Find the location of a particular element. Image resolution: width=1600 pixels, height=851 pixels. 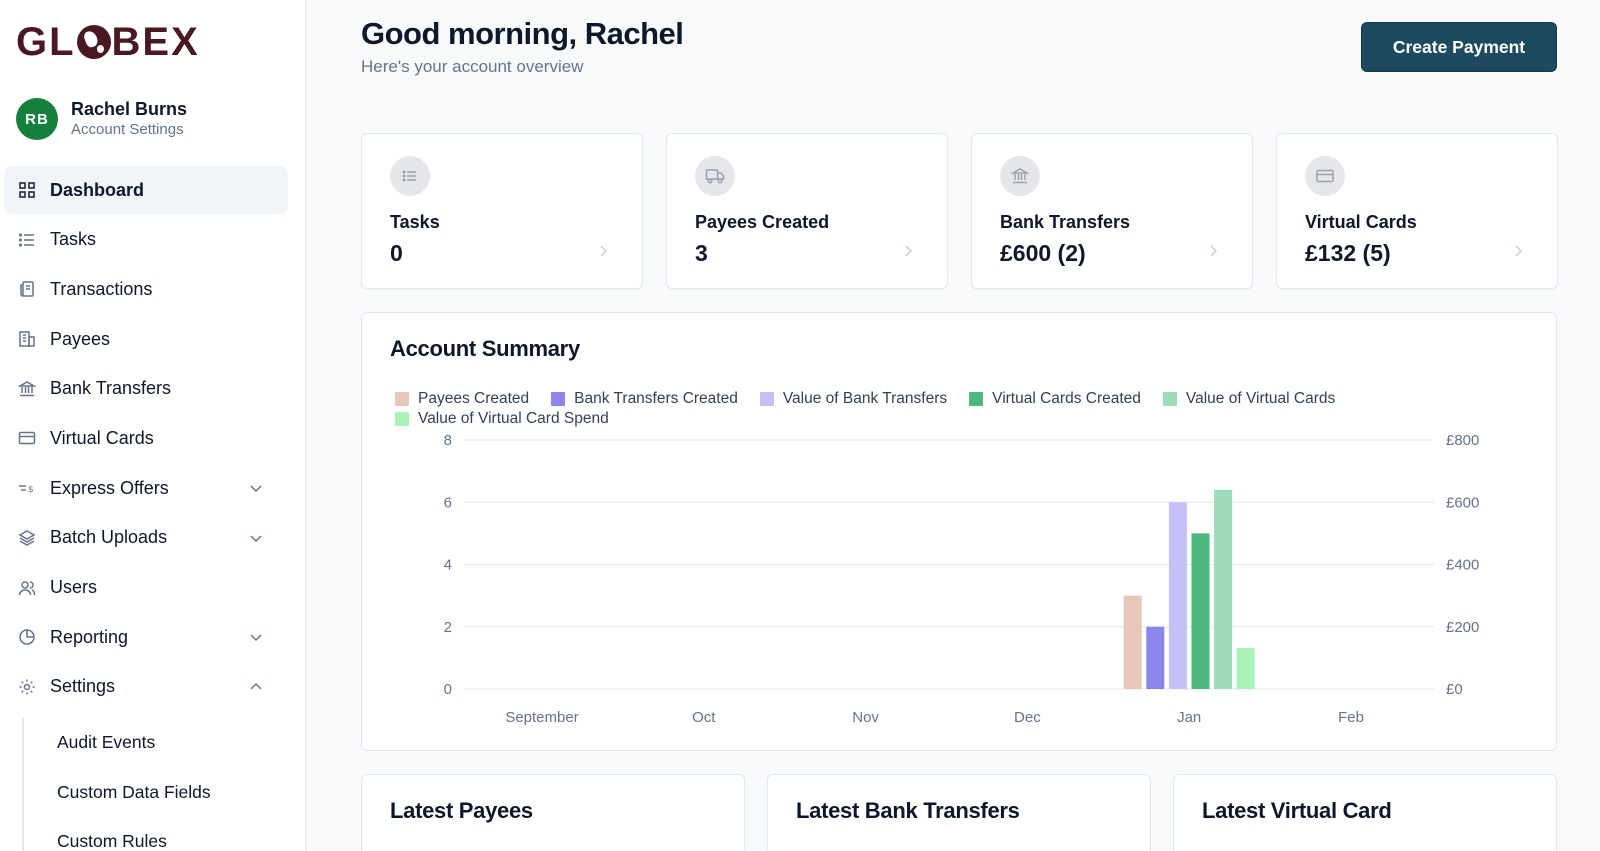

chevron-up-icon is located at coordinates (256, 687).